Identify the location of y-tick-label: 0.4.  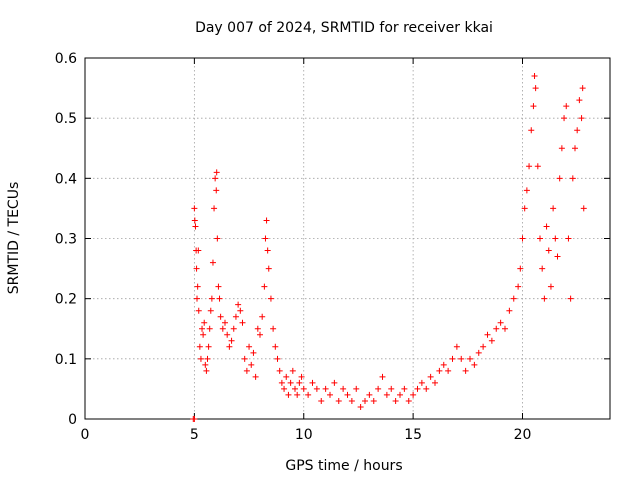
(66, 179).